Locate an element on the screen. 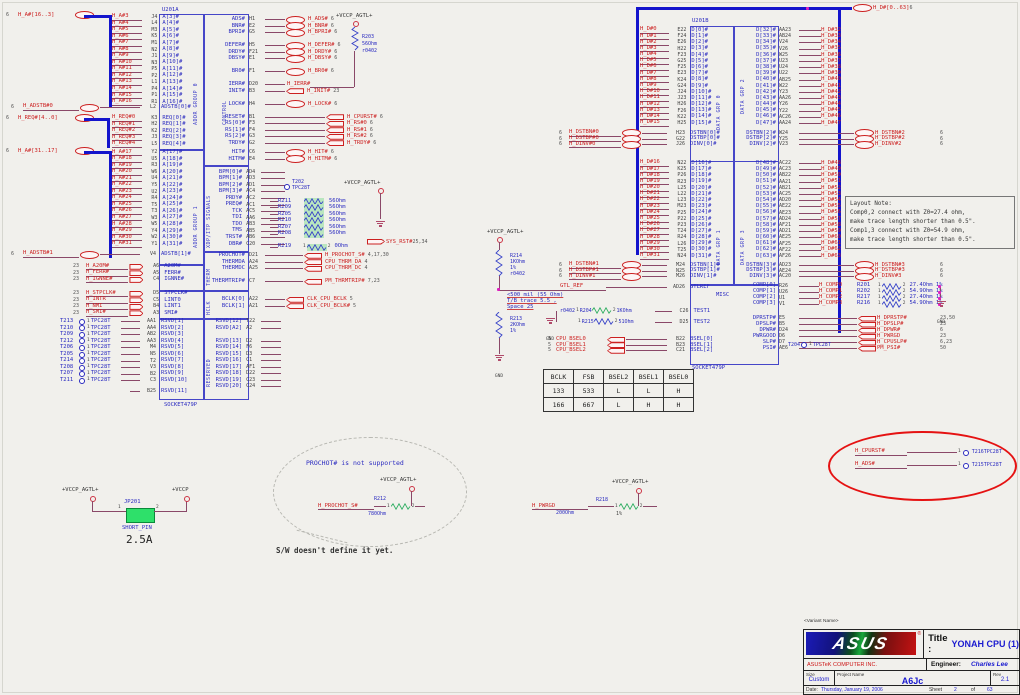 This screenshot has height=695, width=1020. data1-pin-row: H_D#25 P22 D[25]# is located at coordinates (686, 219).